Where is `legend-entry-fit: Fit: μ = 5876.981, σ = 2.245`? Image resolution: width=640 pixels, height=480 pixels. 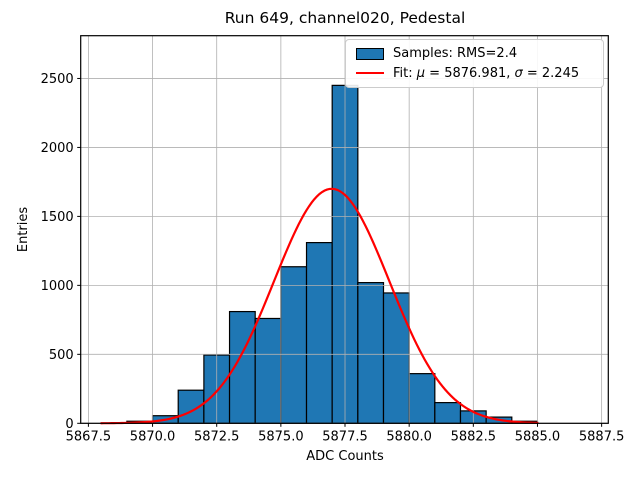 legend-entry-fit: Fit: μ = 5876.981, σ = 2.245 is located at coordinates (475, 73).